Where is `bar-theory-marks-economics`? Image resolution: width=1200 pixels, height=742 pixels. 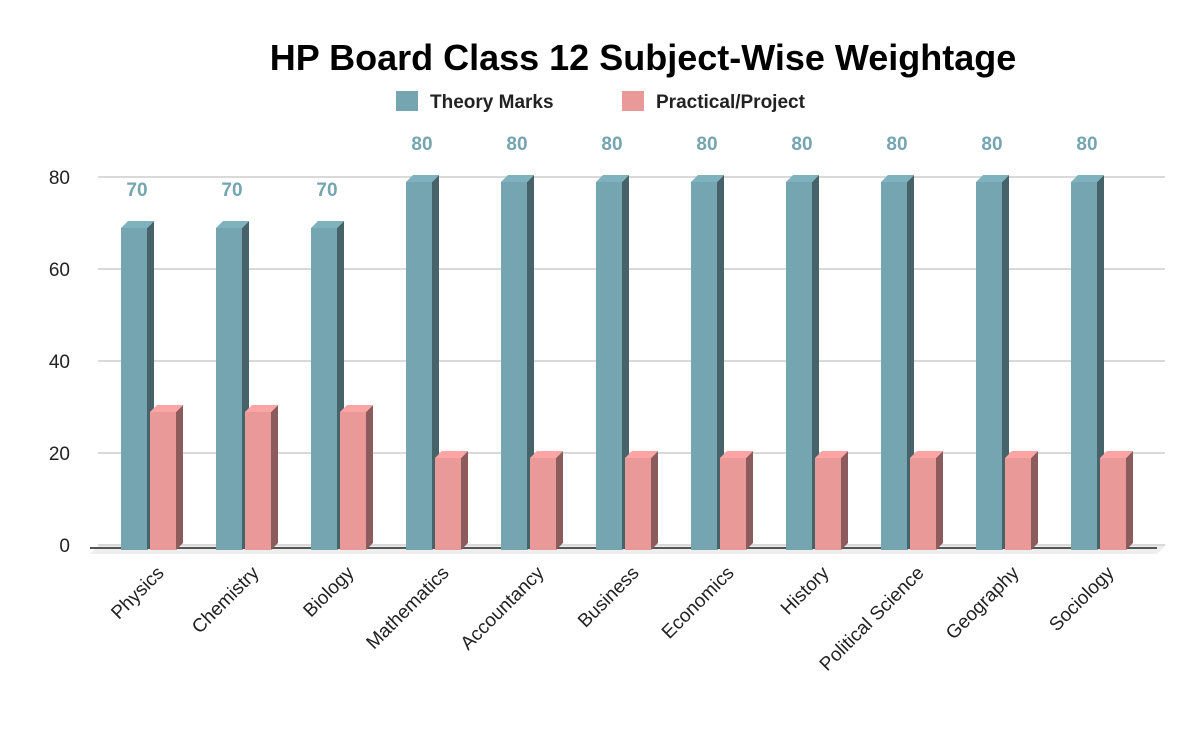
bar-theory-marks-economics is located at coordinates (704, 366).